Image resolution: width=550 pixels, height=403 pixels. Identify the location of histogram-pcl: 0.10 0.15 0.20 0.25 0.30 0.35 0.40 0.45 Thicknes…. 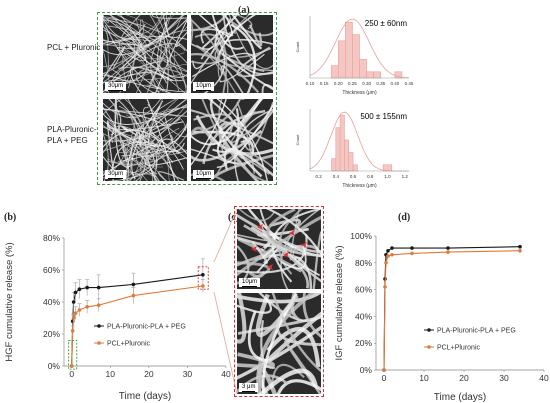
(354, 55).